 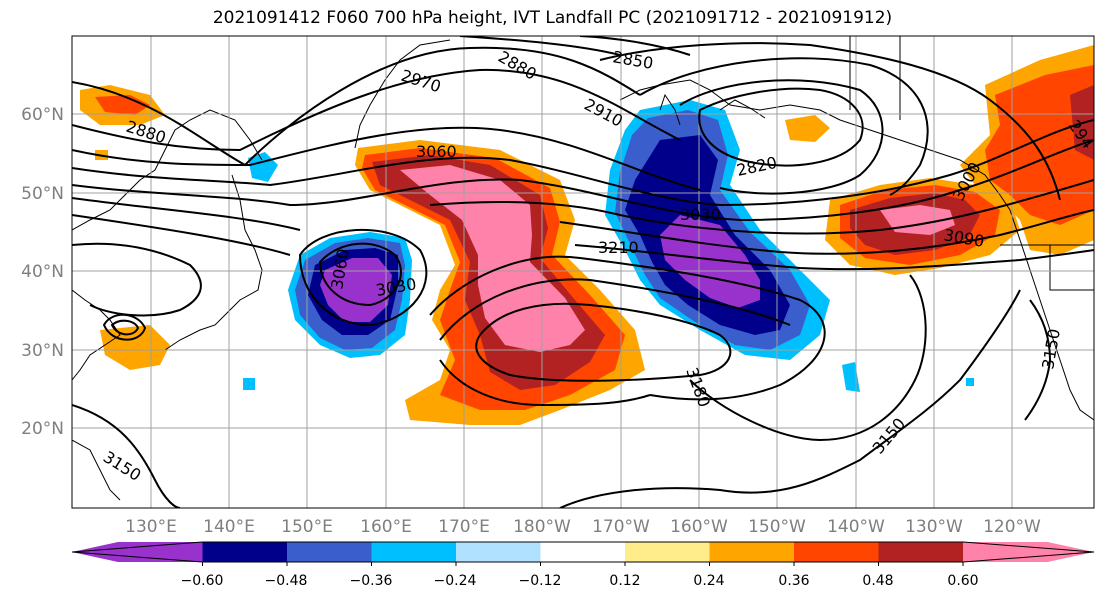 I want to click on lat-label: 50°N, so click(x=42, y=194).